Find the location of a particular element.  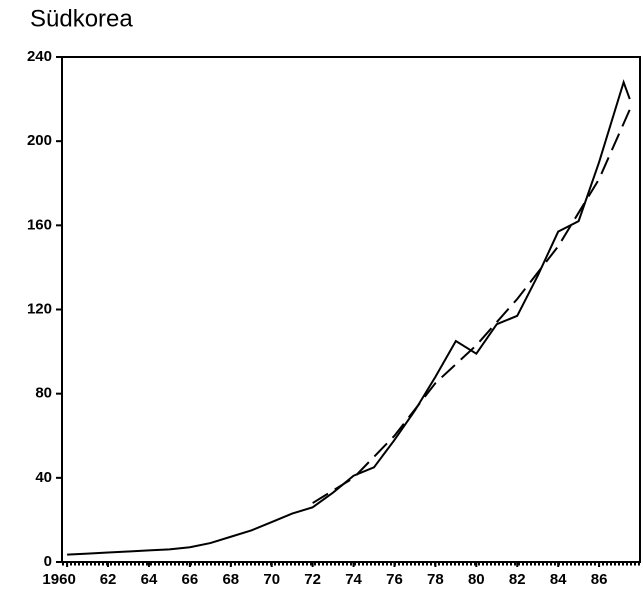

x-tick-label: 62 is located at coordinates (108, 579).